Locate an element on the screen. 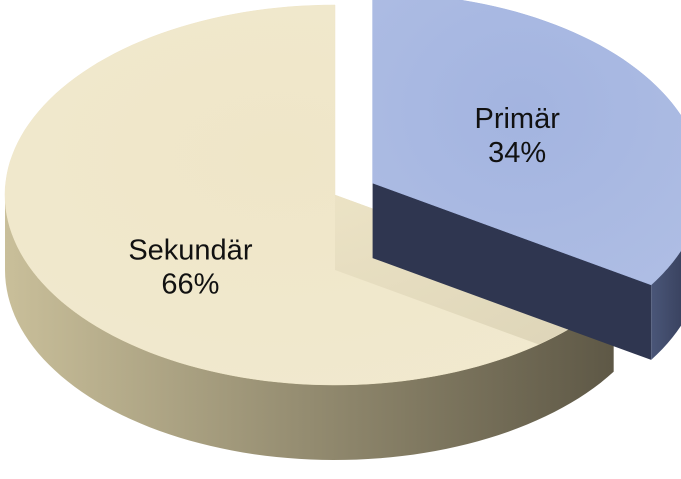 The height and width of the screenshot is (479, 681). slice-value-label: 34% is located at coordinates (517, 153).